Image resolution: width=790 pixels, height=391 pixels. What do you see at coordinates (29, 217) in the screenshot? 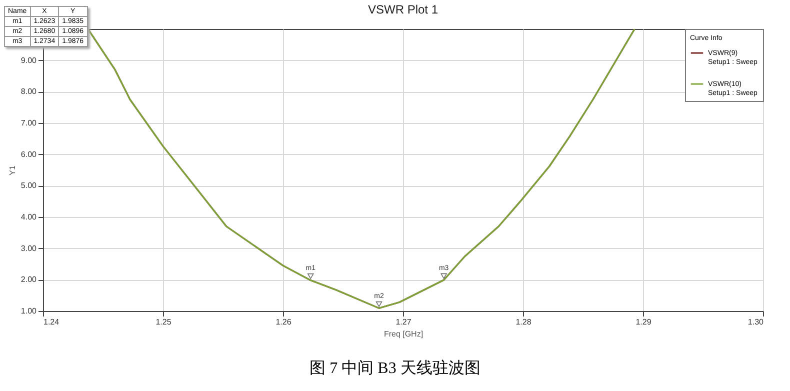
I see `y-tick-label: 4.00` at bounding box center [29, 217].